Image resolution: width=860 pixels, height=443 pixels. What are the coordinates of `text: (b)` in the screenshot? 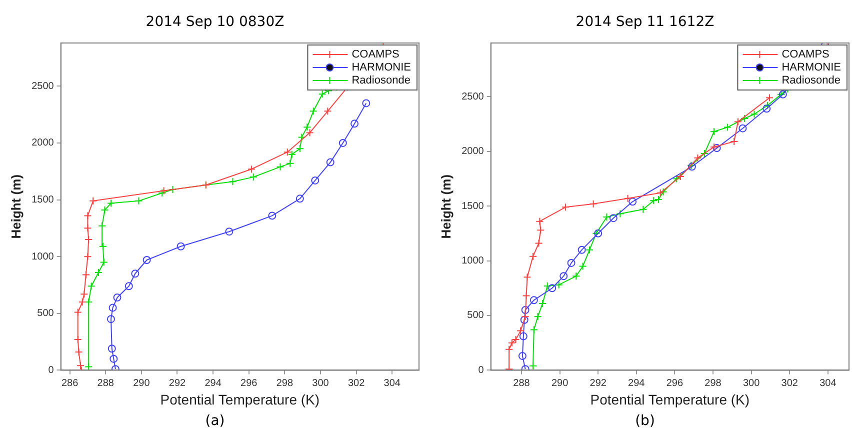 It's located at (645, 421).